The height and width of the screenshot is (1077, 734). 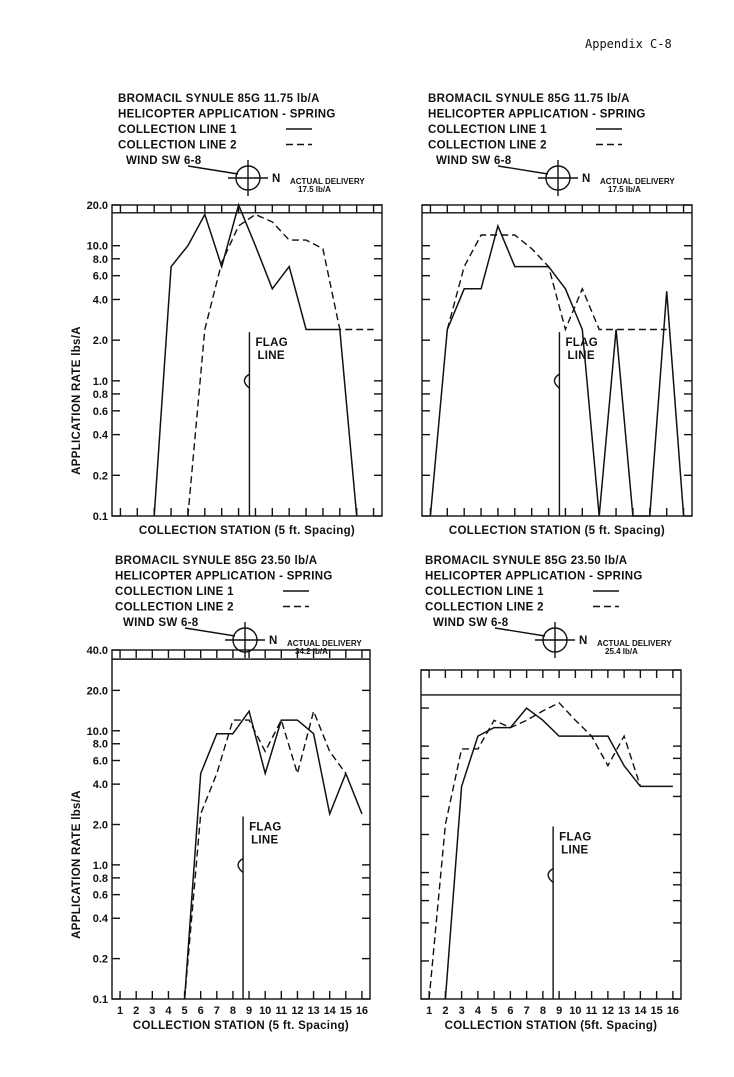 I want to click on actual-delivery-value: 25.4 lb/A, so click(x=621, y=651).